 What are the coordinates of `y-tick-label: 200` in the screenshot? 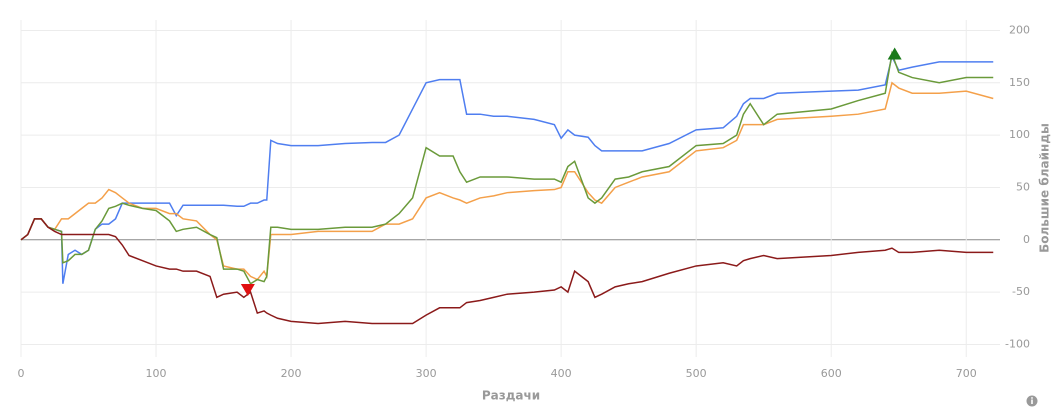 It's located at (1019, 29).